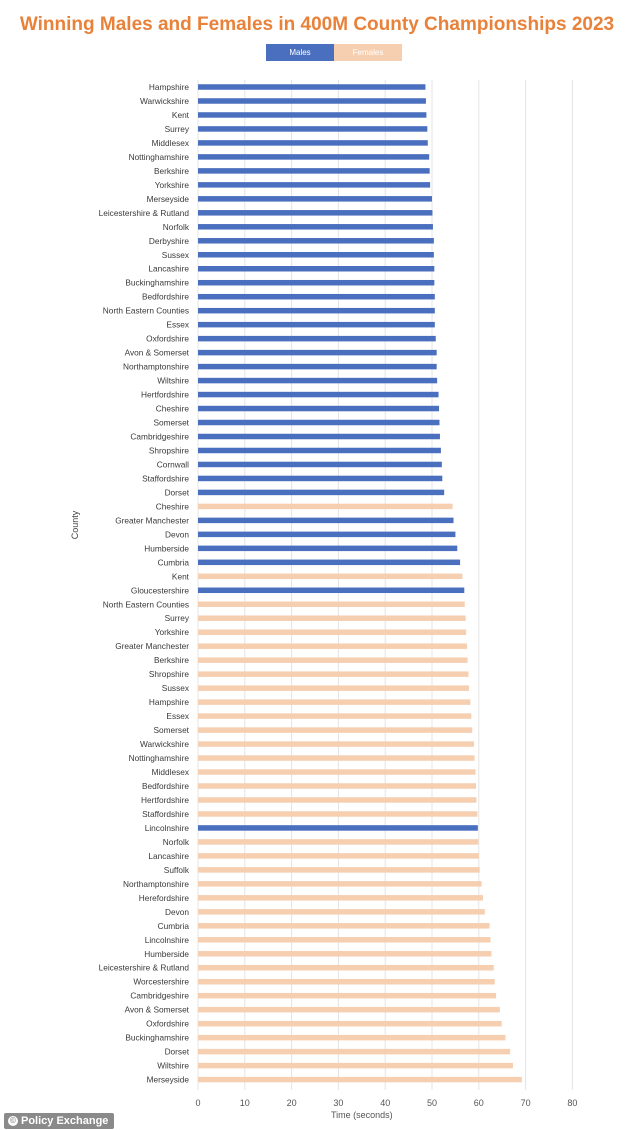  What do you see at coordinates (165, 800) in the screenshot?
I see `y-tick-label: Hertfordshire` at bounding box center [165, 800].